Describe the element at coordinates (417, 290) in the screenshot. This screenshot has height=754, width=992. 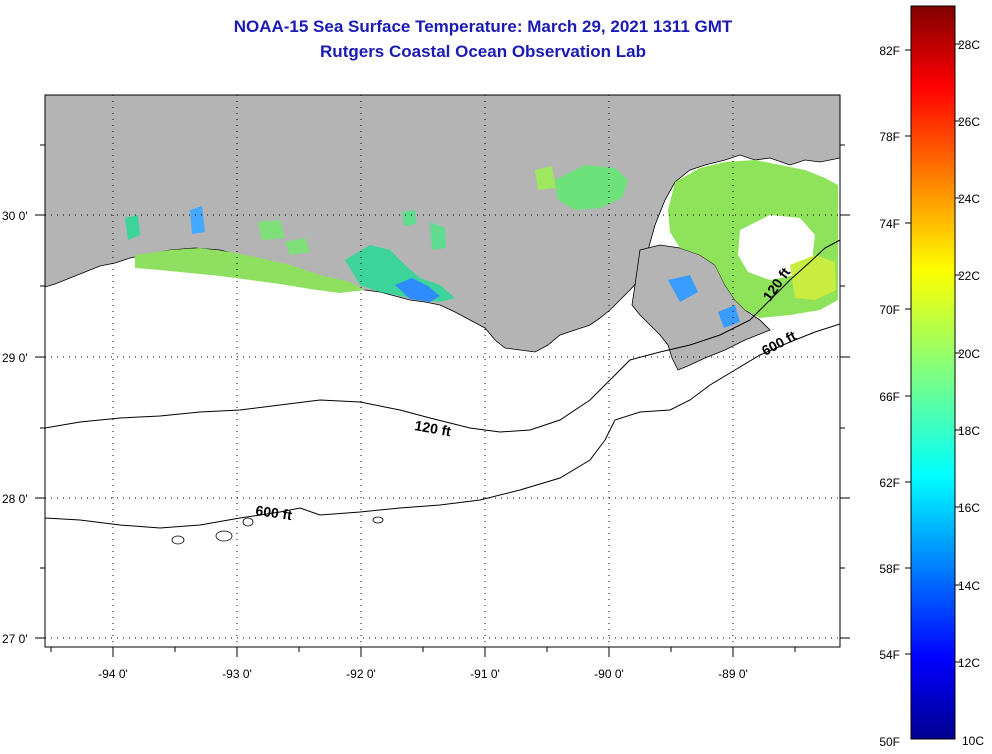
I see `sst-patch-blue` at that location.